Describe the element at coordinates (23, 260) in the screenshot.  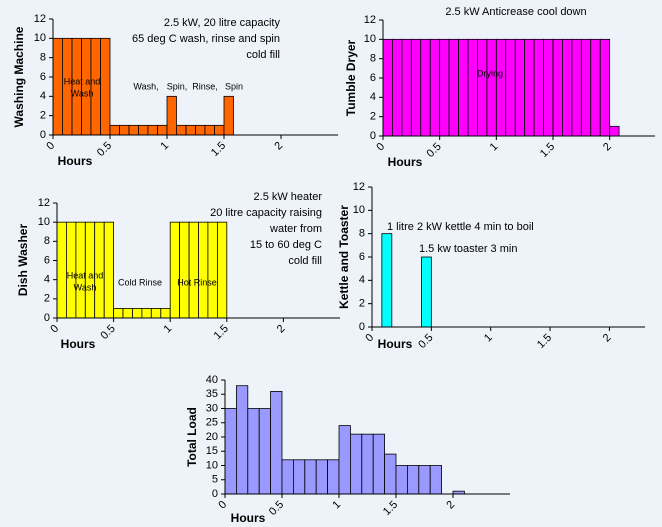
I see `y-axis-title: Dish Washer` at that location.